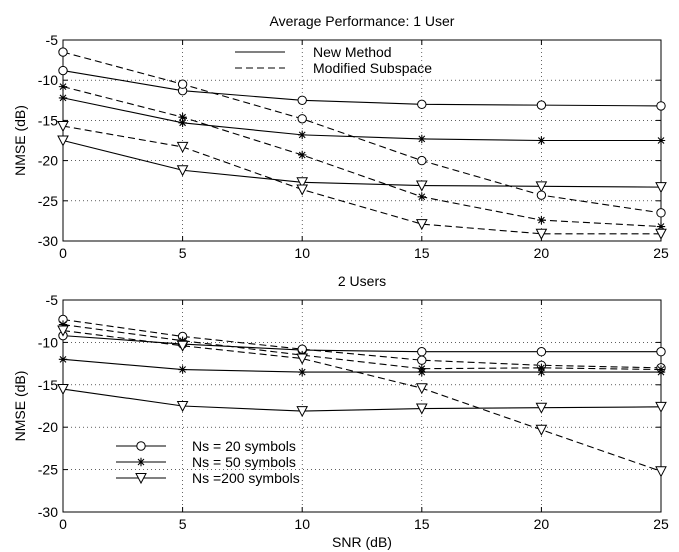 This screenshot has width=679, height=552. I want to click on series-new-star, so click(362, 119).